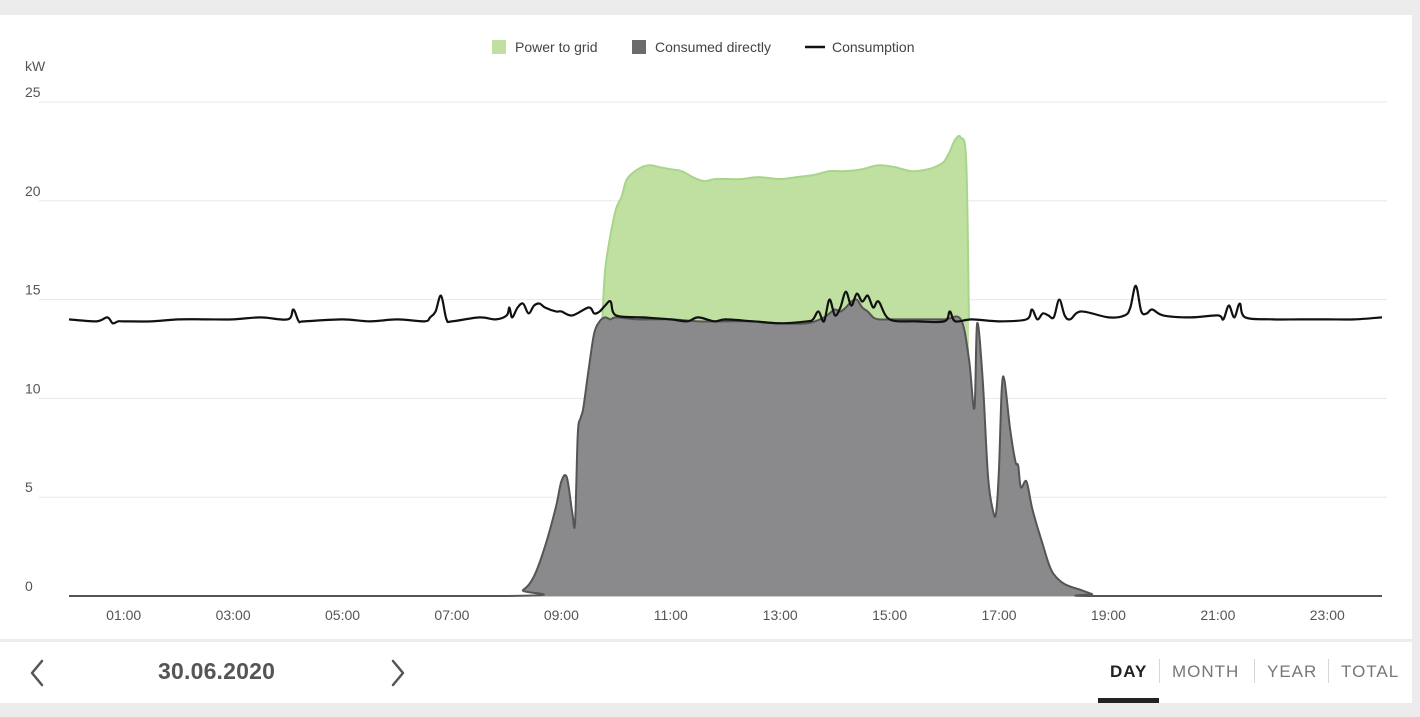 This screenshot has height=717, width=1420. I want to click on x-tick-label: 13:00, so click(780, 615).